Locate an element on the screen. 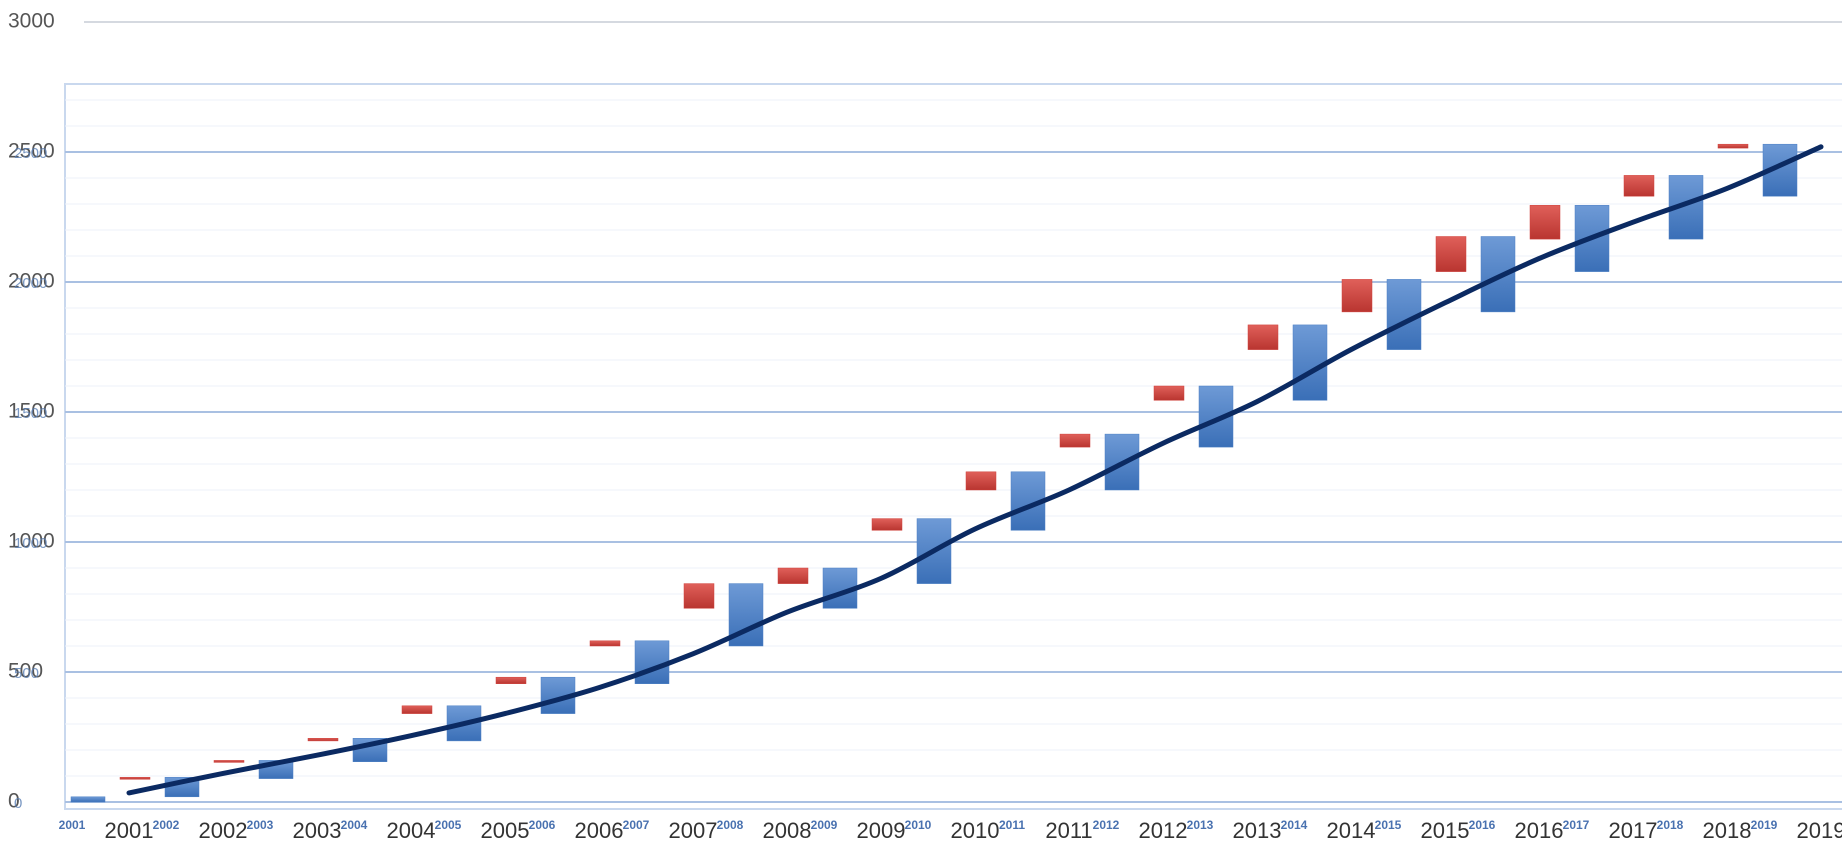 Image resolution: width=1842 pixels, height=842 pixels. x-tick-label-overlay: 2009 is located at coordinates (824, 825).